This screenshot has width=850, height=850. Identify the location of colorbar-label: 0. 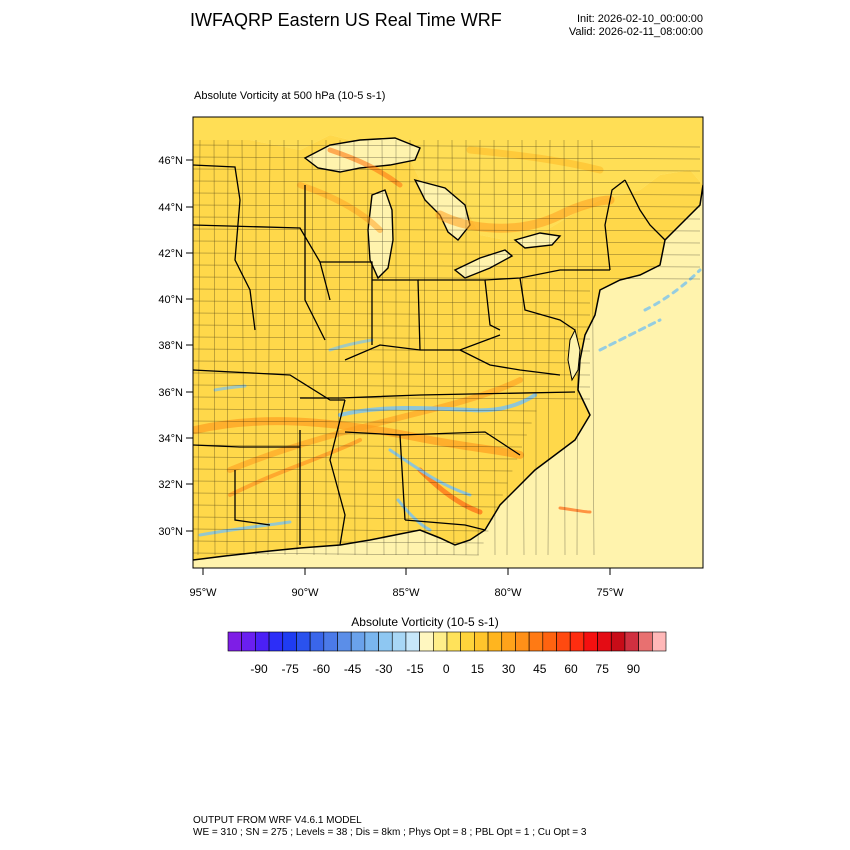
(446, 669).